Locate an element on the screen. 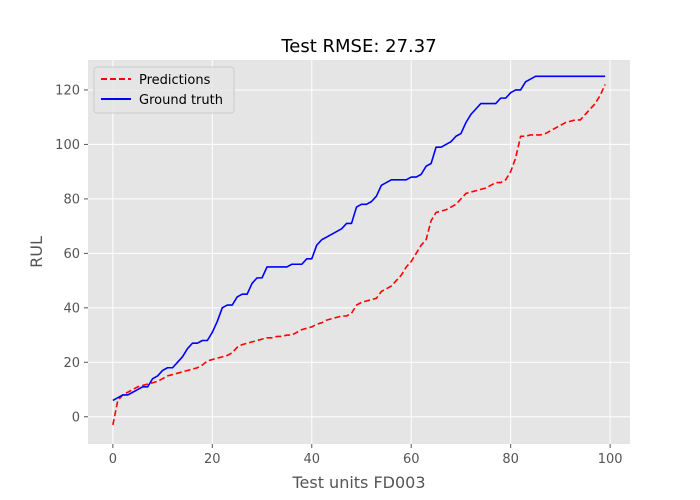  x-tick-label: 20 is located at coordinates (212, 459).